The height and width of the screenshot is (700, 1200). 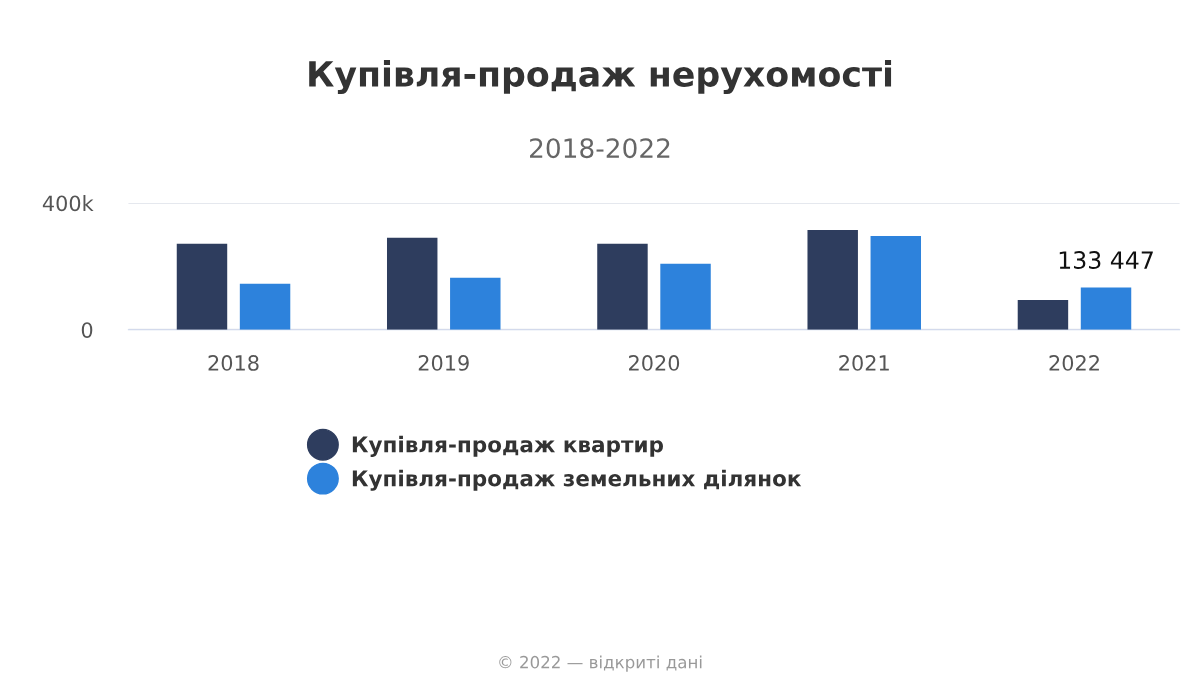 What do you see at coordinates (233, 363) in the screenshot?
I see `x-tick-label: 2018` at bounding box center [233, 363].